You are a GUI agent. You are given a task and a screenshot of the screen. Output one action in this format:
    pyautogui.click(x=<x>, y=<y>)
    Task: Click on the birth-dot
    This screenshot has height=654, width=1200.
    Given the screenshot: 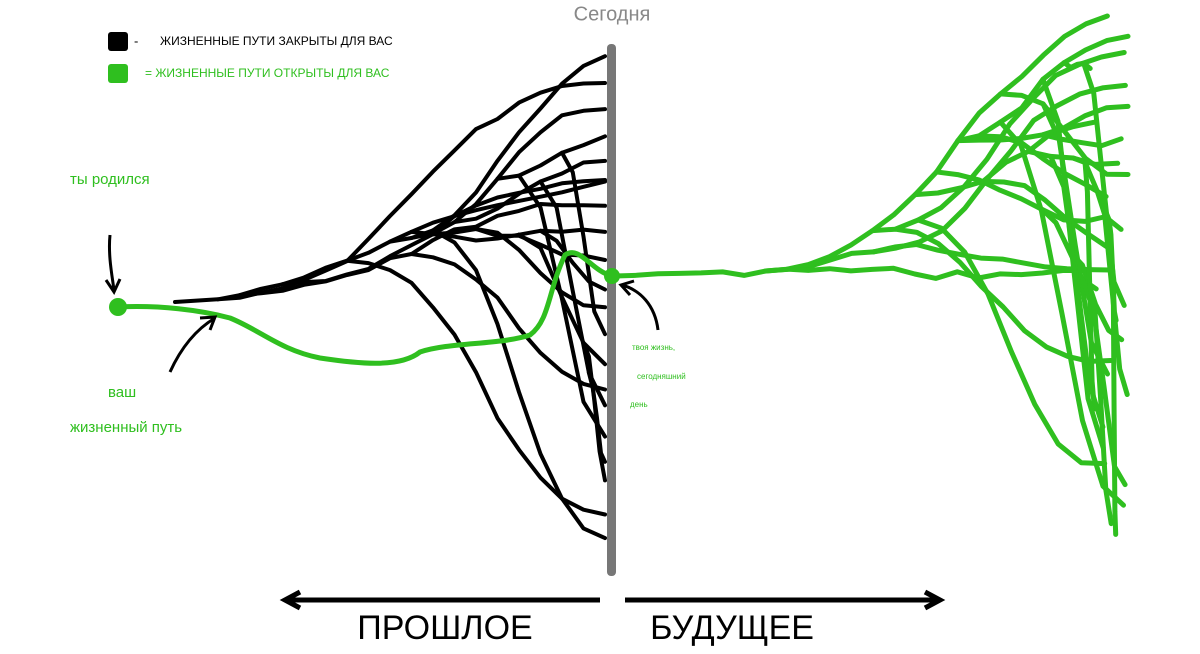 What is the action you would take?
    pyautogui.click(x=118, y=307)
    